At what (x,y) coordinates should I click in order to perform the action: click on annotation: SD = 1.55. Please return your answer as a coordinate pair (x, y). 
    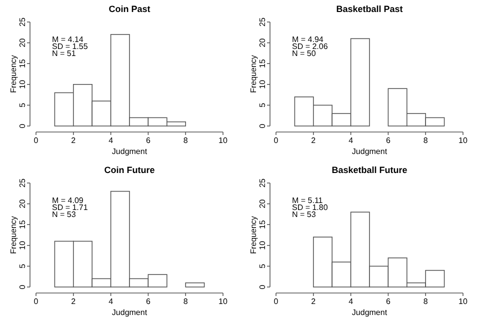
    Looking at the image, I should click on (70, 46).